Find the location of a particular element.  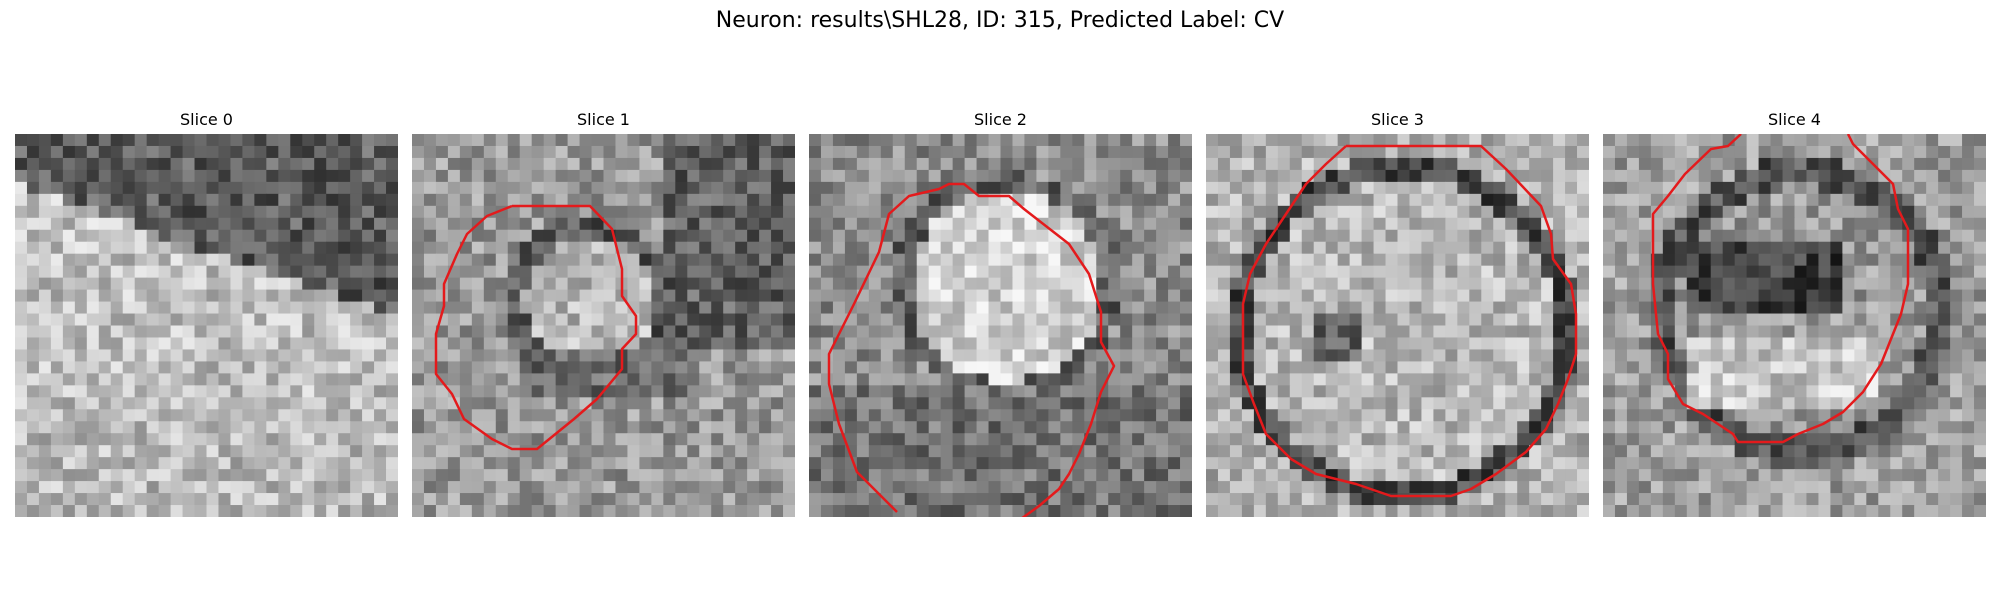

slice-title: Slice 3 is located at coordinates (1397, 119).